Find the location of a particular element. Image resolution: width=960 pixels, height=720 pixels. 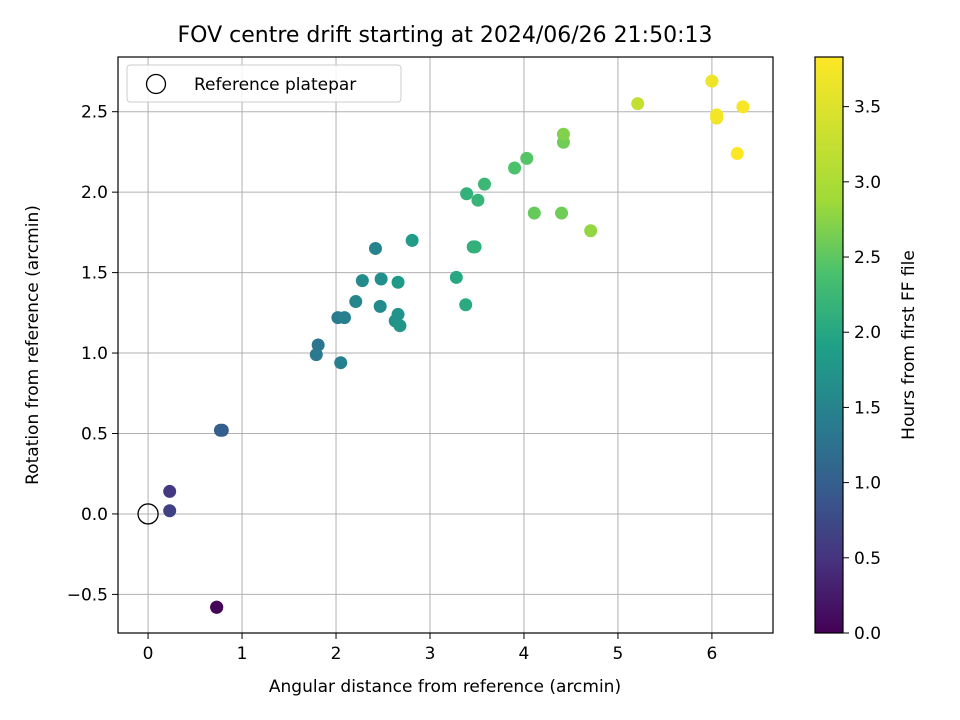

x-tick-label: 0 is located at coordinates (148, 654).